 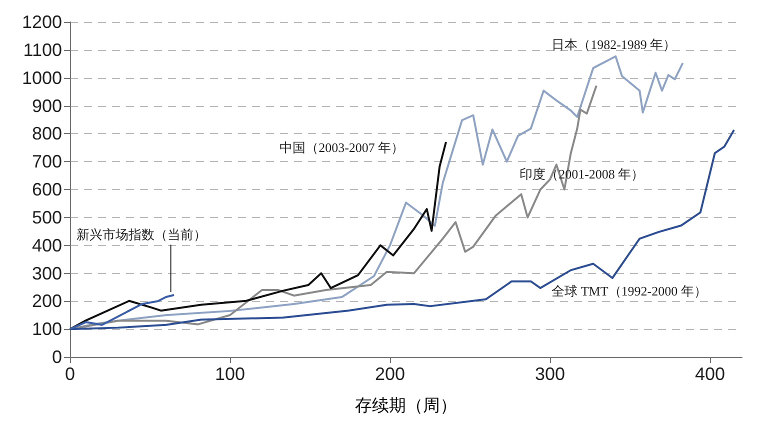 I want to click on y-tick-label: 0, so click(x=57, y=357).